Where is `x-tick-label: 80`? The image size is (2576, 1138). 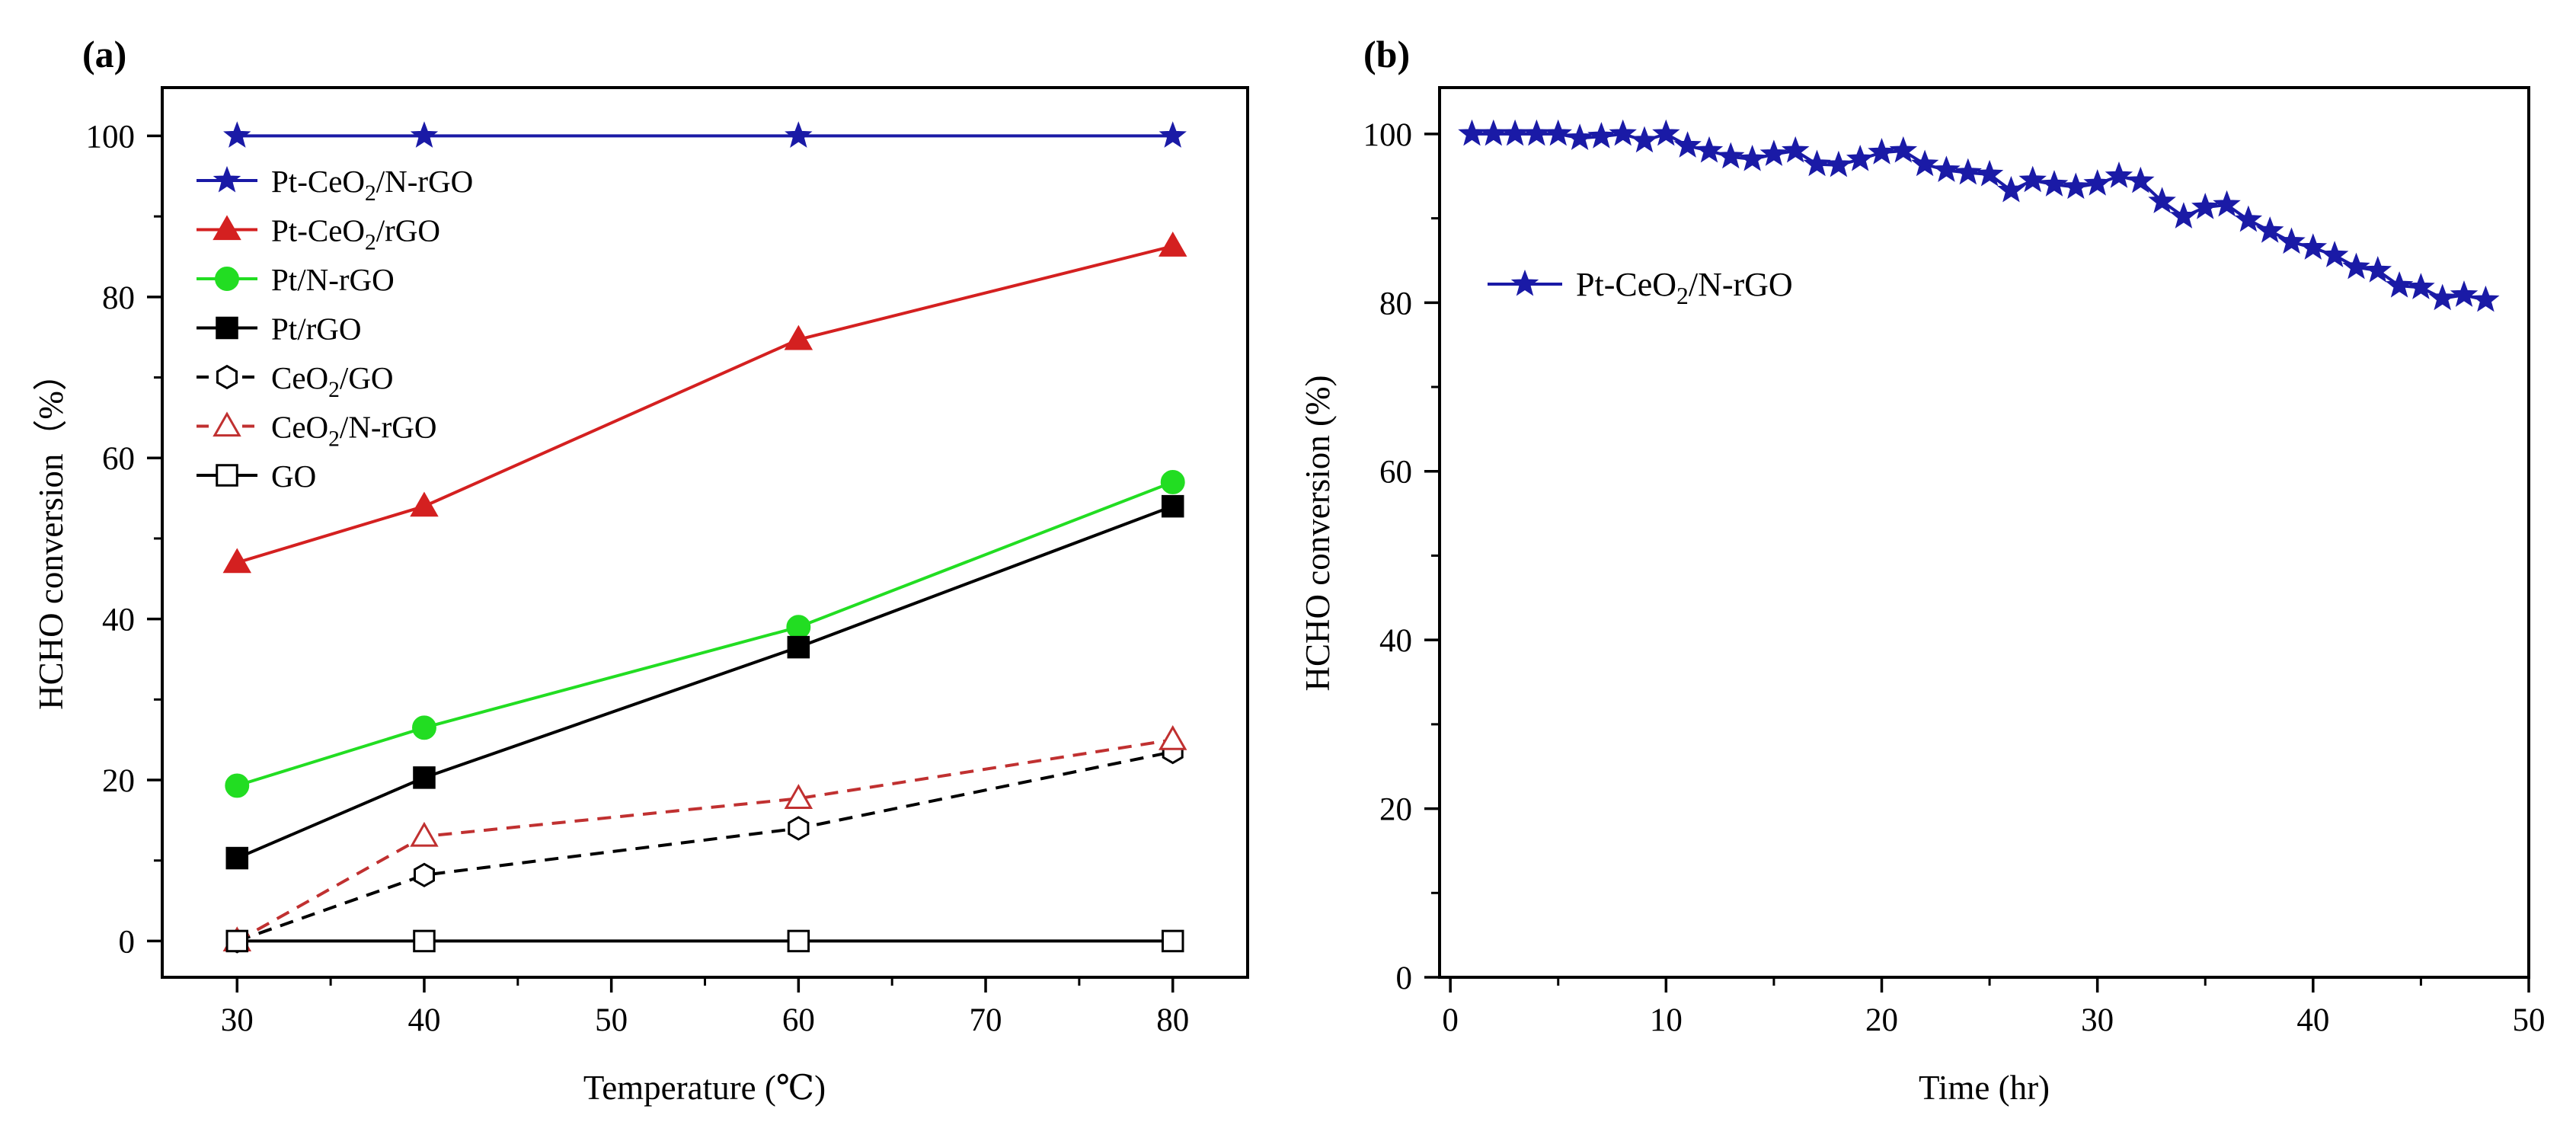
x-tick-label: 80 is located at coordinates (1173, 1020).